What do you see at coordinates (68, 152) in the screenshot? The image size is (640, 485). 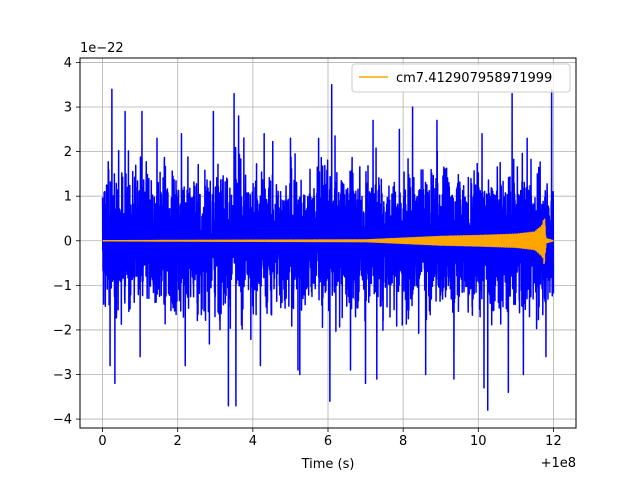 I see `y-tick-label: 2` at bounding box center [68, 152].